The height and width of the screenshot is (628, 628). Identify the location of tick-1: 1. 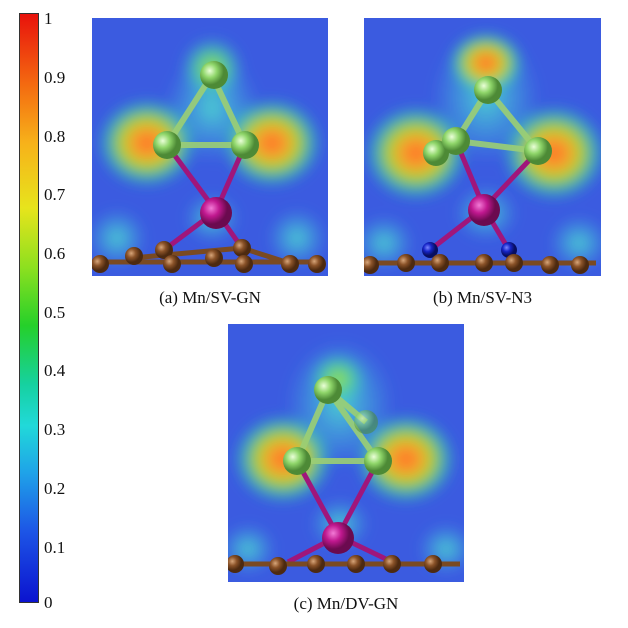
(48, 18).